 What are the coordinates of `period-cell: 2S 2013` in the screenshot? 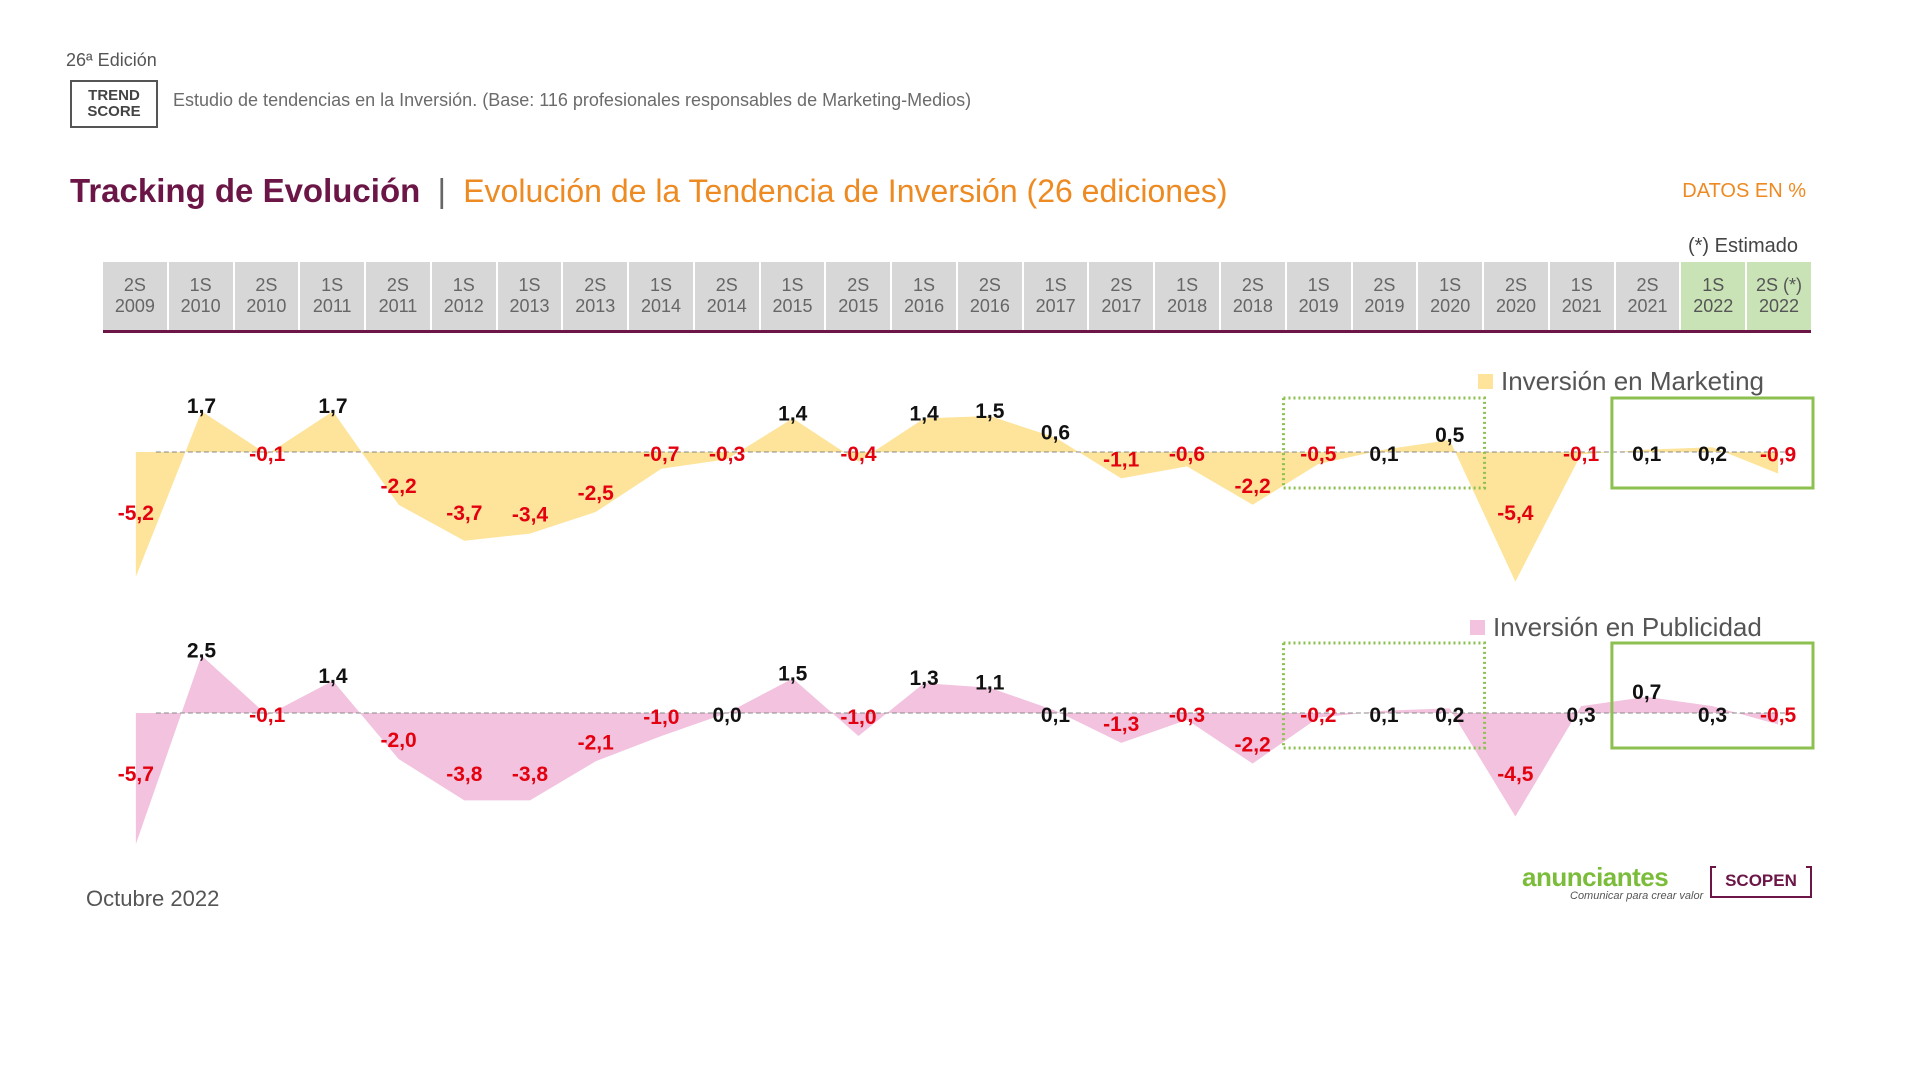 It's located at (595, 296).